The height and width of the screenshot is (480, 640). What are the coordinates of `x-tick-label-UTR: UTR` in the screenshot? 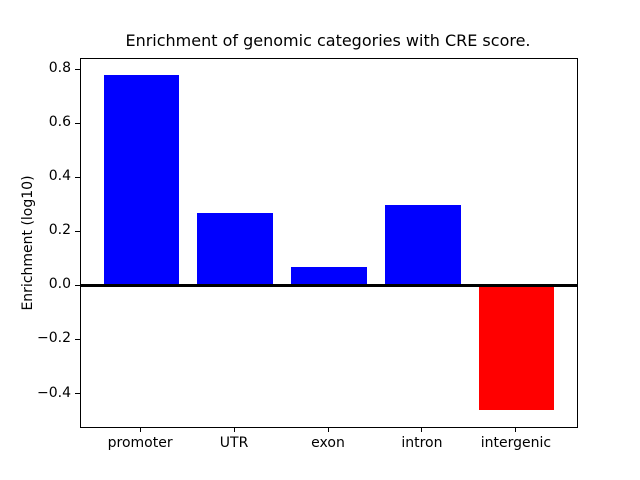 It's located at (234, 443).